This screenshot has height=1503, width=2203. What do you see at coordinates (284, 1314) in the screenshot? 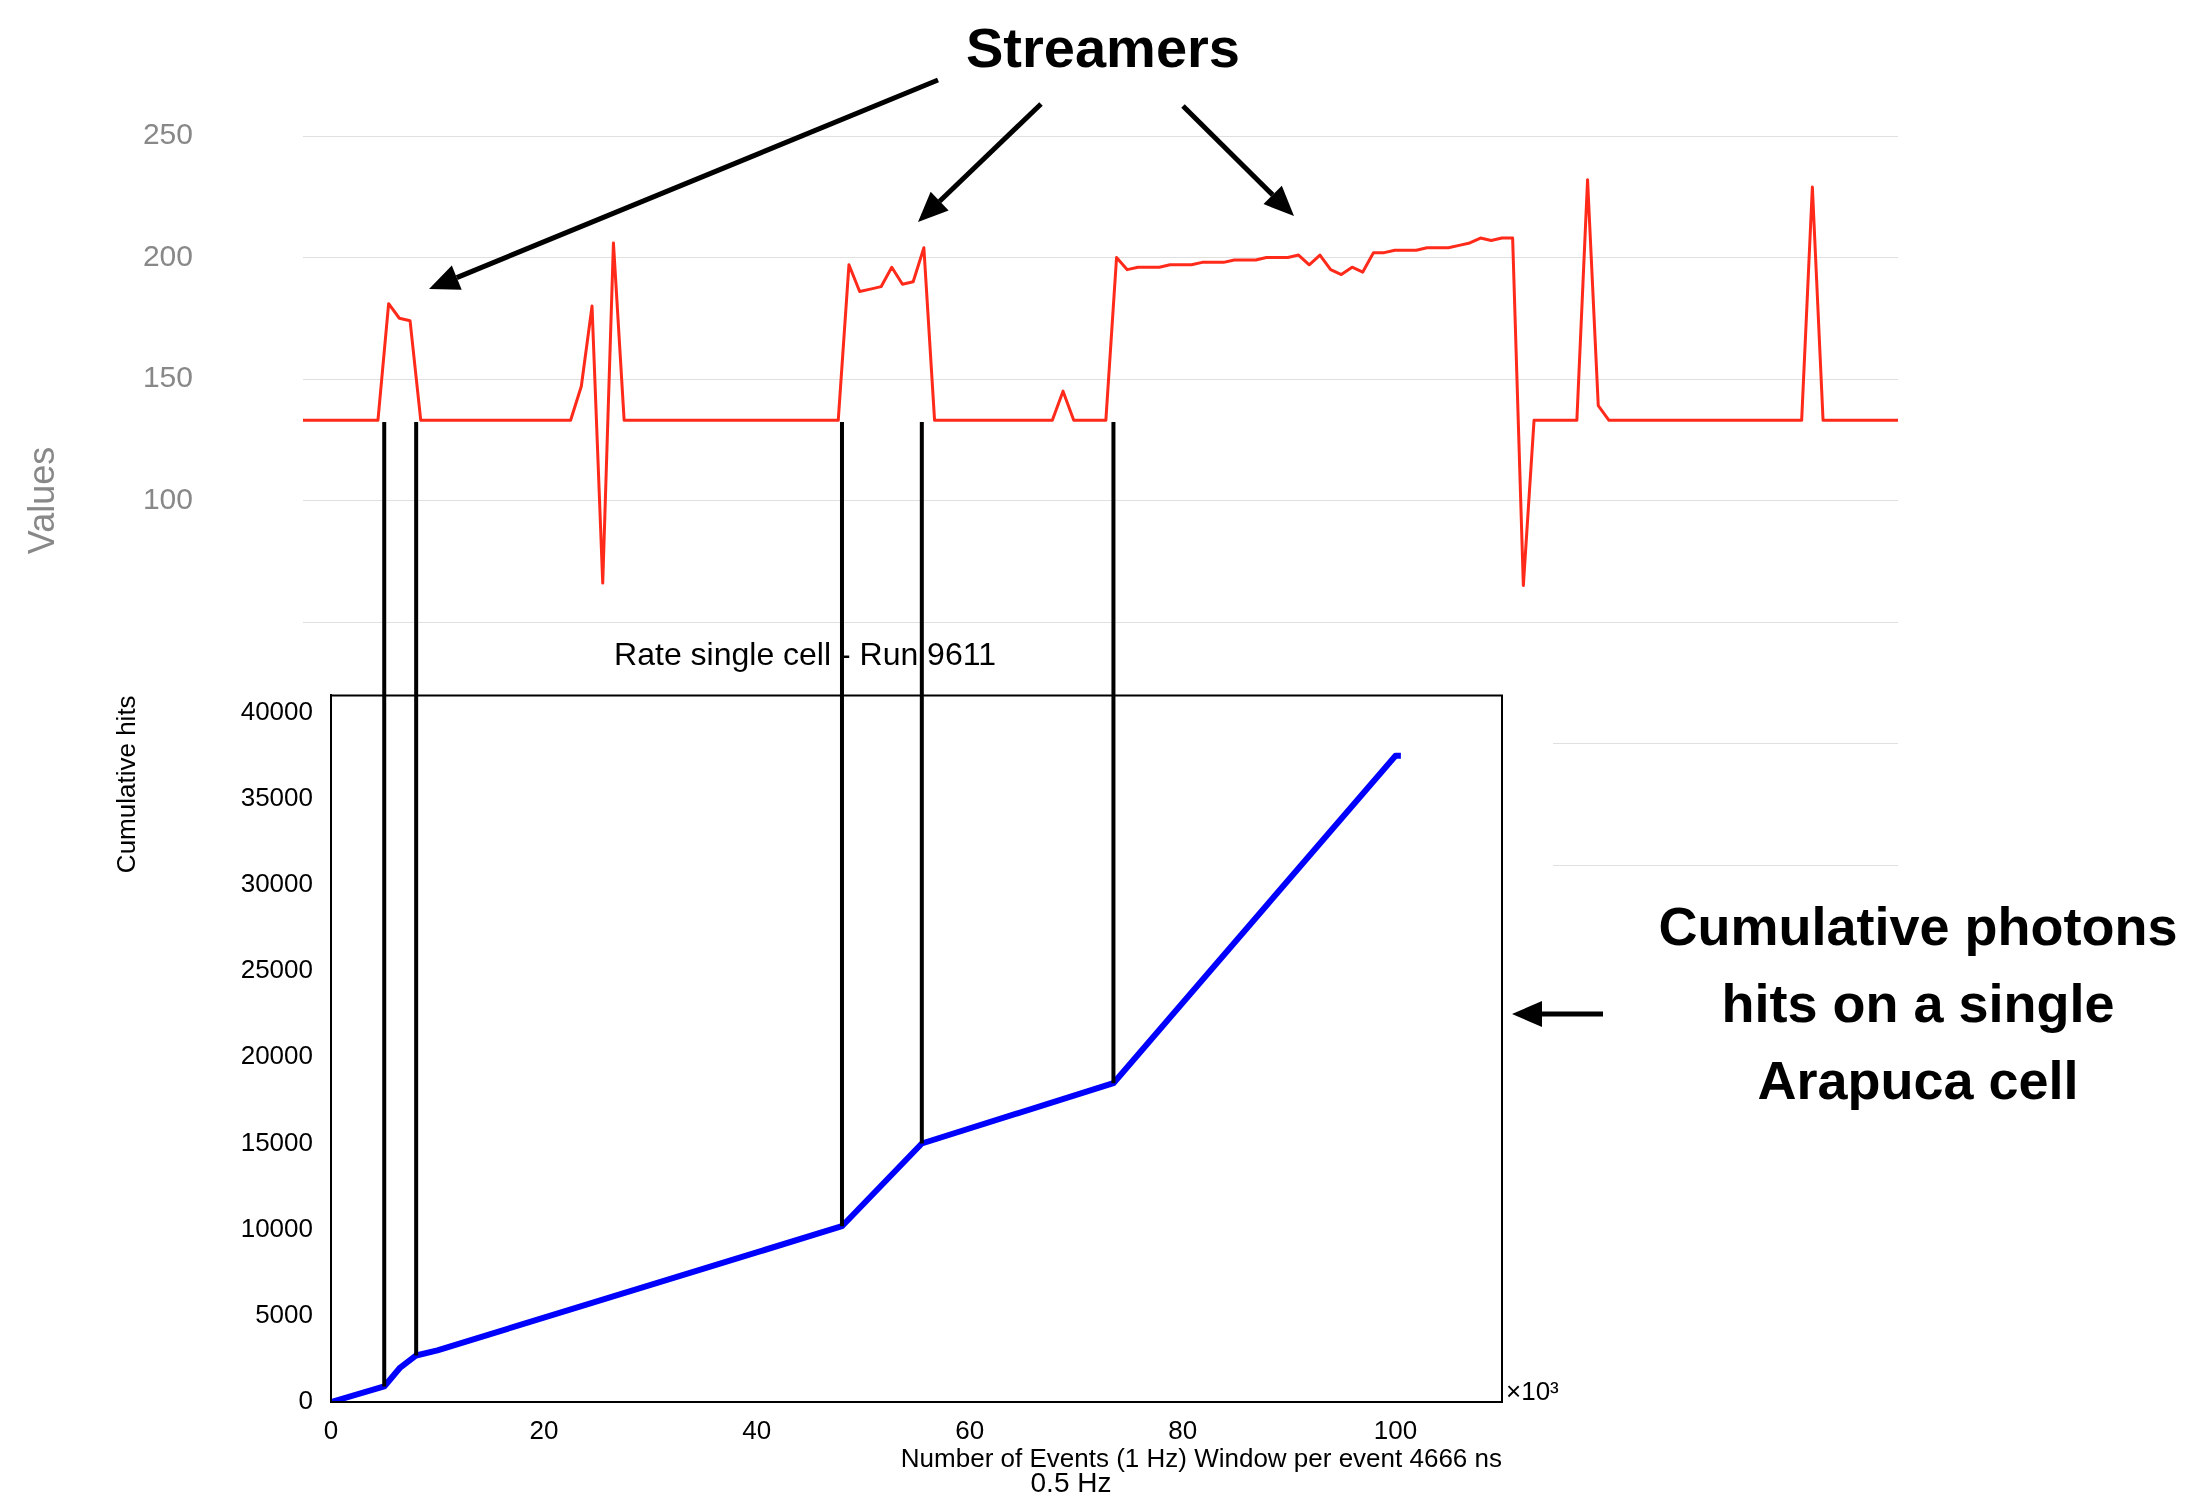
I see `y-tick-label: 5000` at bounding box center [284, 1314].